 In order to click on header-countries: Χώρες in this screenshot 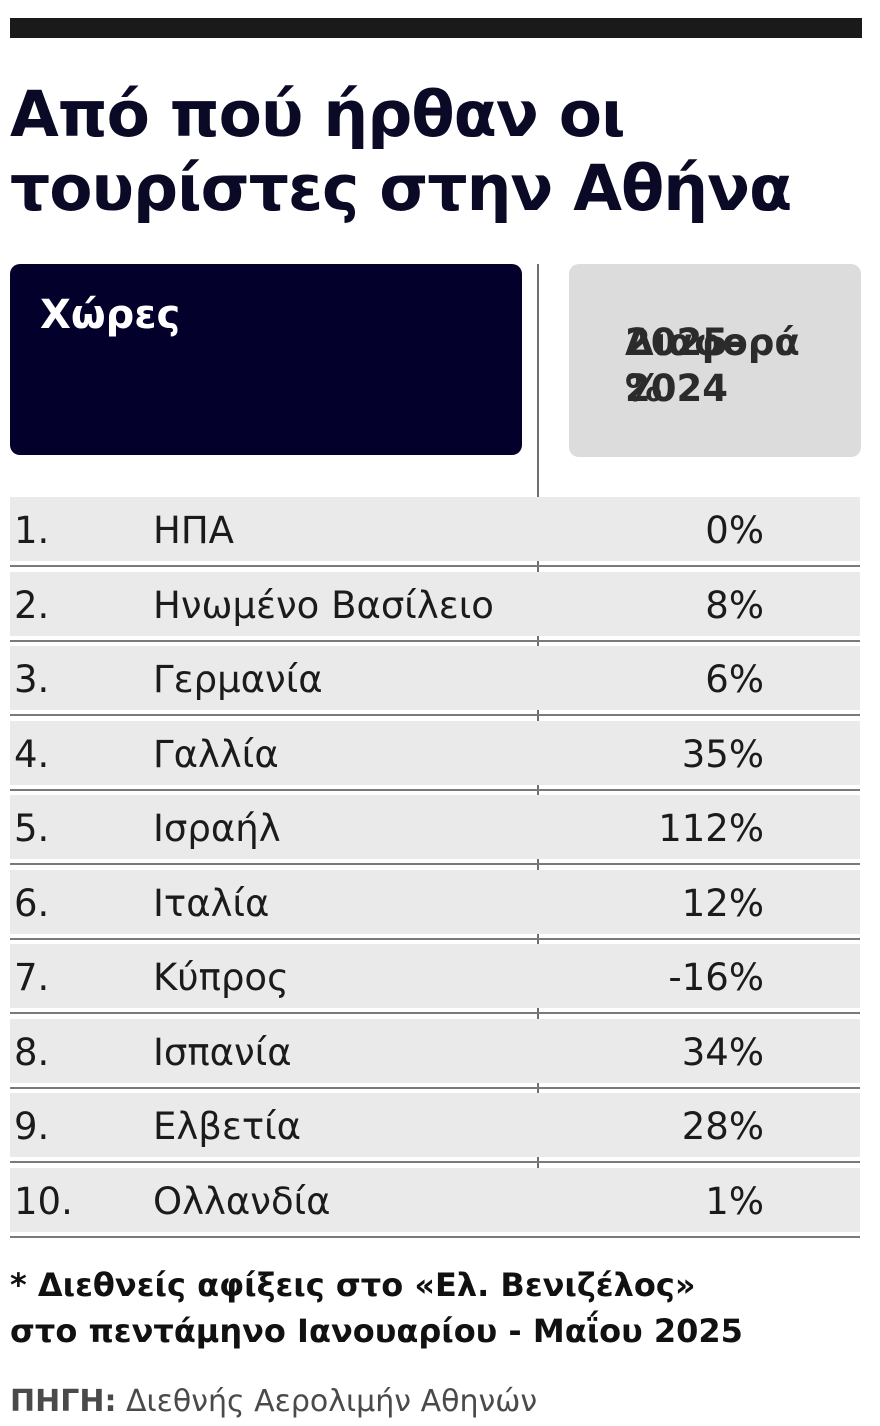, I will do `click(266, 359)`.